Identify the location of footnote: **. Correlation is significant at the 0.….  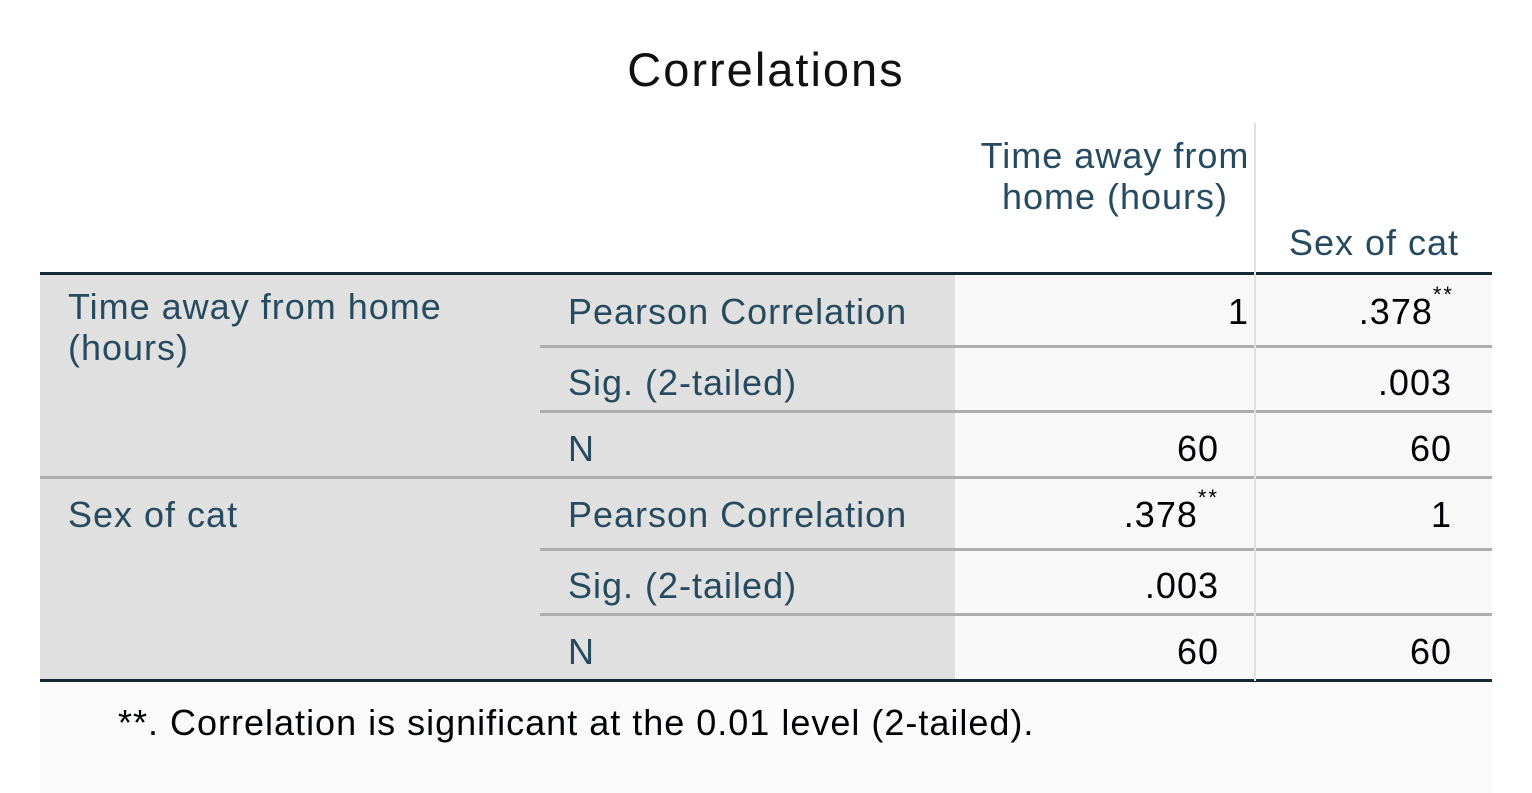
(576, 722).